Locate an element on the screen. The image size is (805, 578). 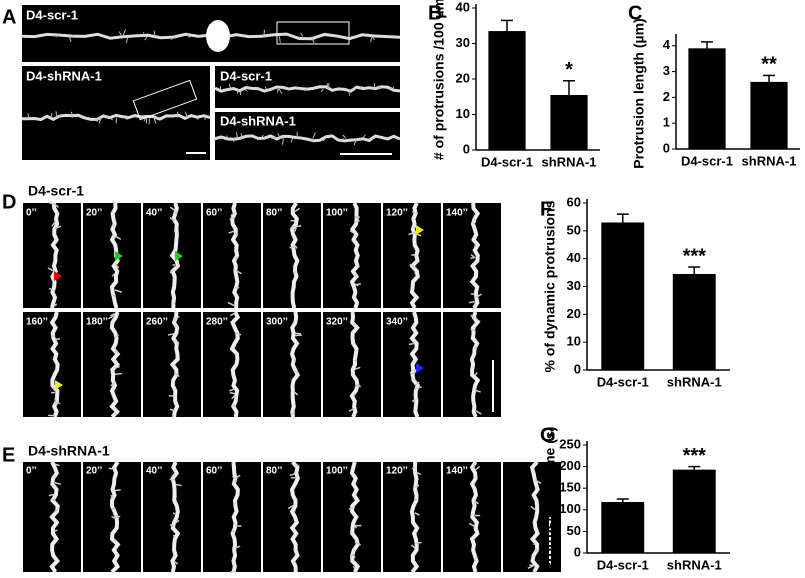
arrowhead is located at coordinates (119, 256).